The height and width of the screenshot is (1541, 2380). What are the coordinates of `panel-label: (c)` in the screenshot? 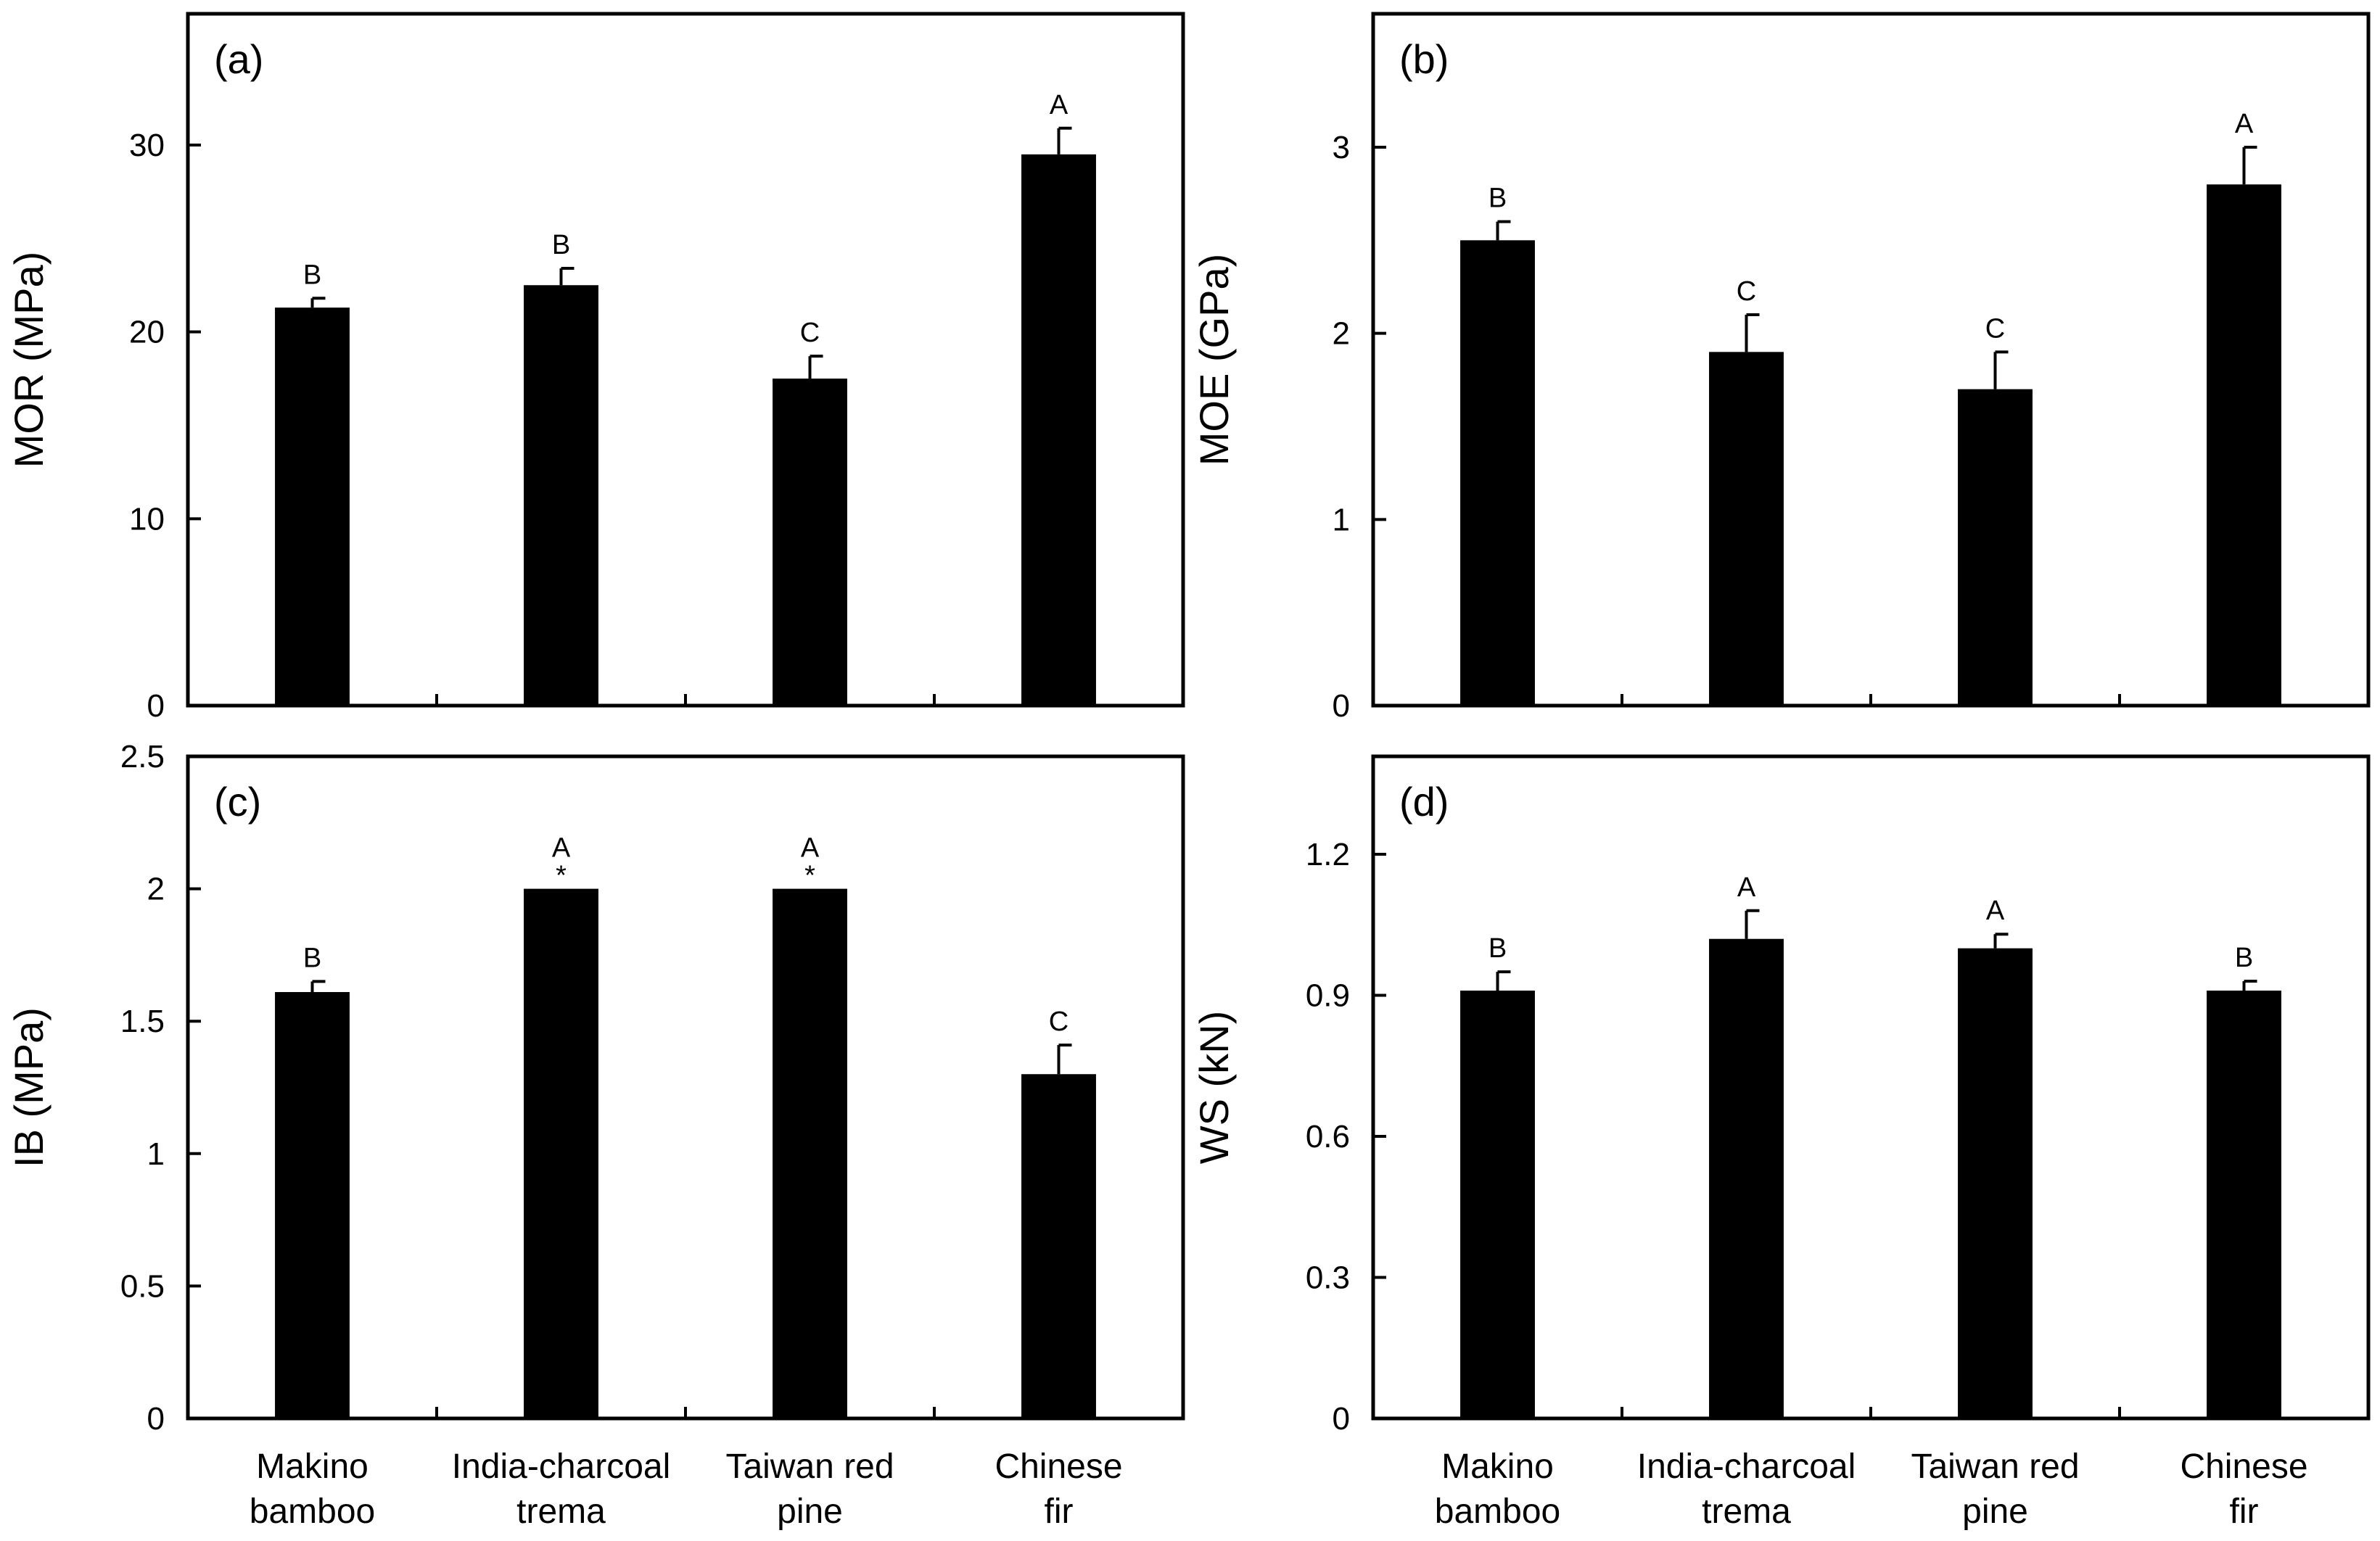 It's located at (237, 802).